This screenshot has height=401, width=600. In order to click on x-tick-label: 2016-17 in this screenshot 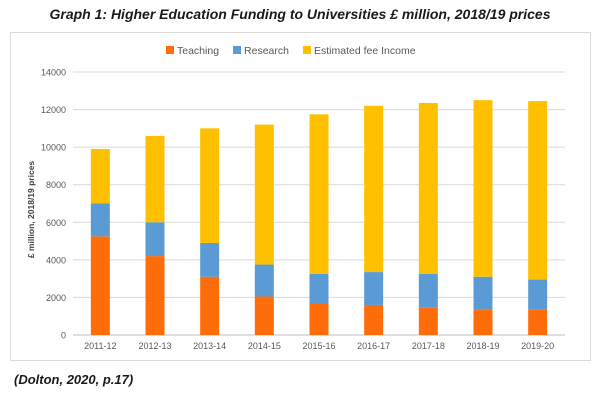, I will do `click(373, 346)`.